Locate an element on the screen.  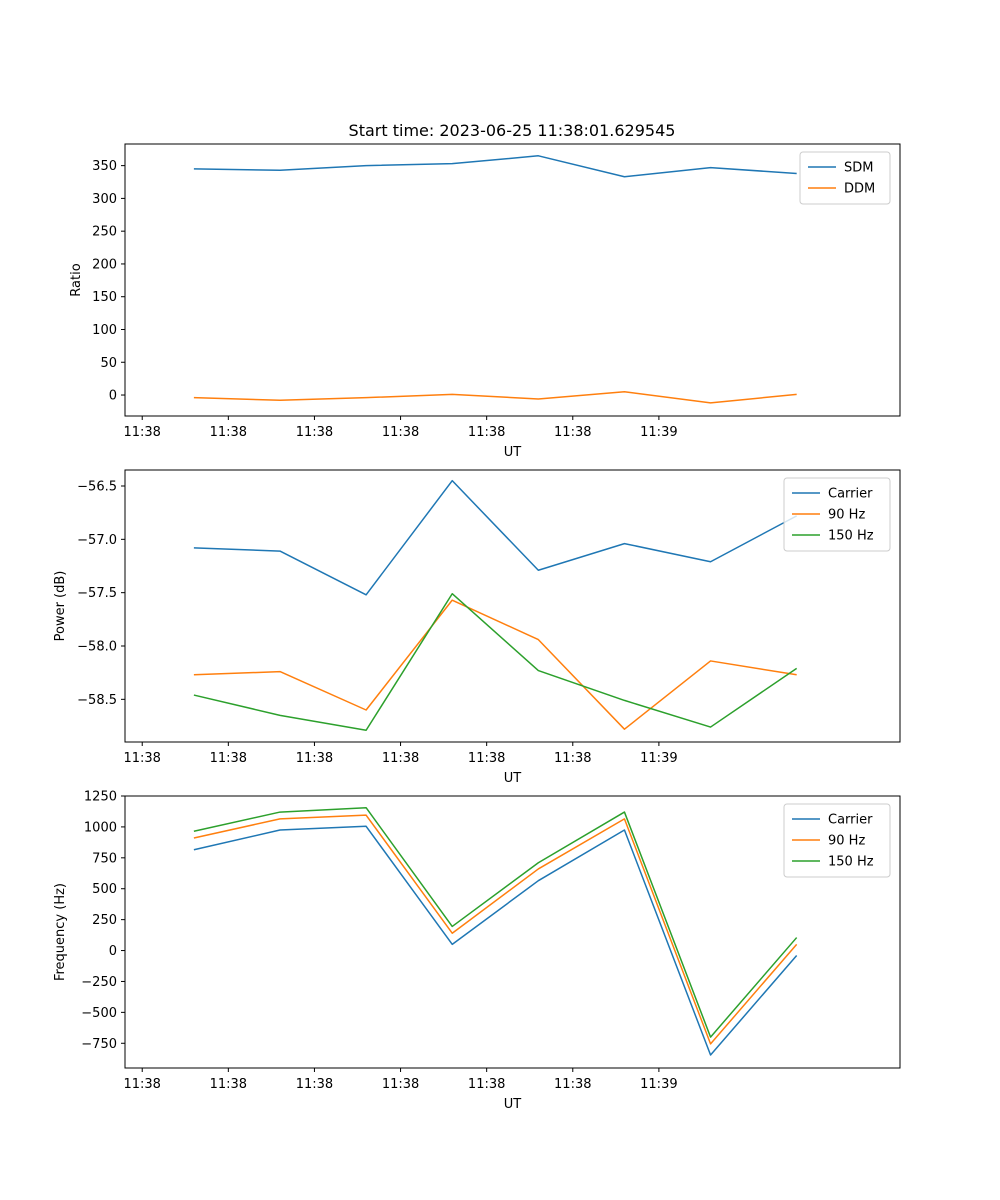
y-tick-label: −250 is located at coordinates (99, 982).